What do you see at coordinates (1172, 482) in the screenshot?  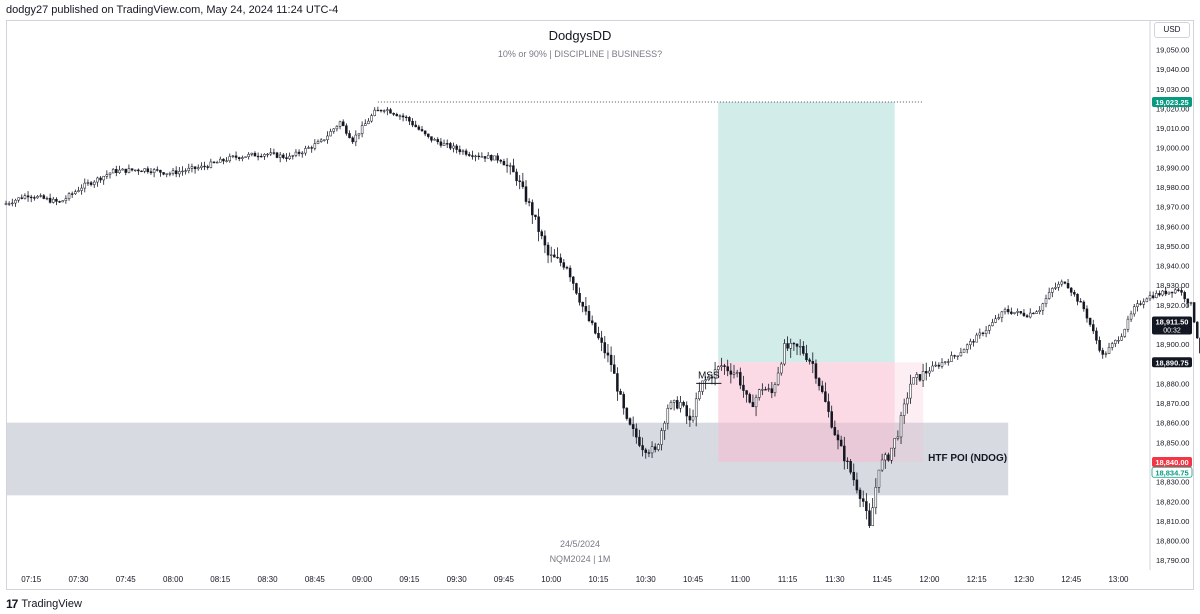 I see `y-tick-label: 18,830.00` at bounding box center [1172, 482].